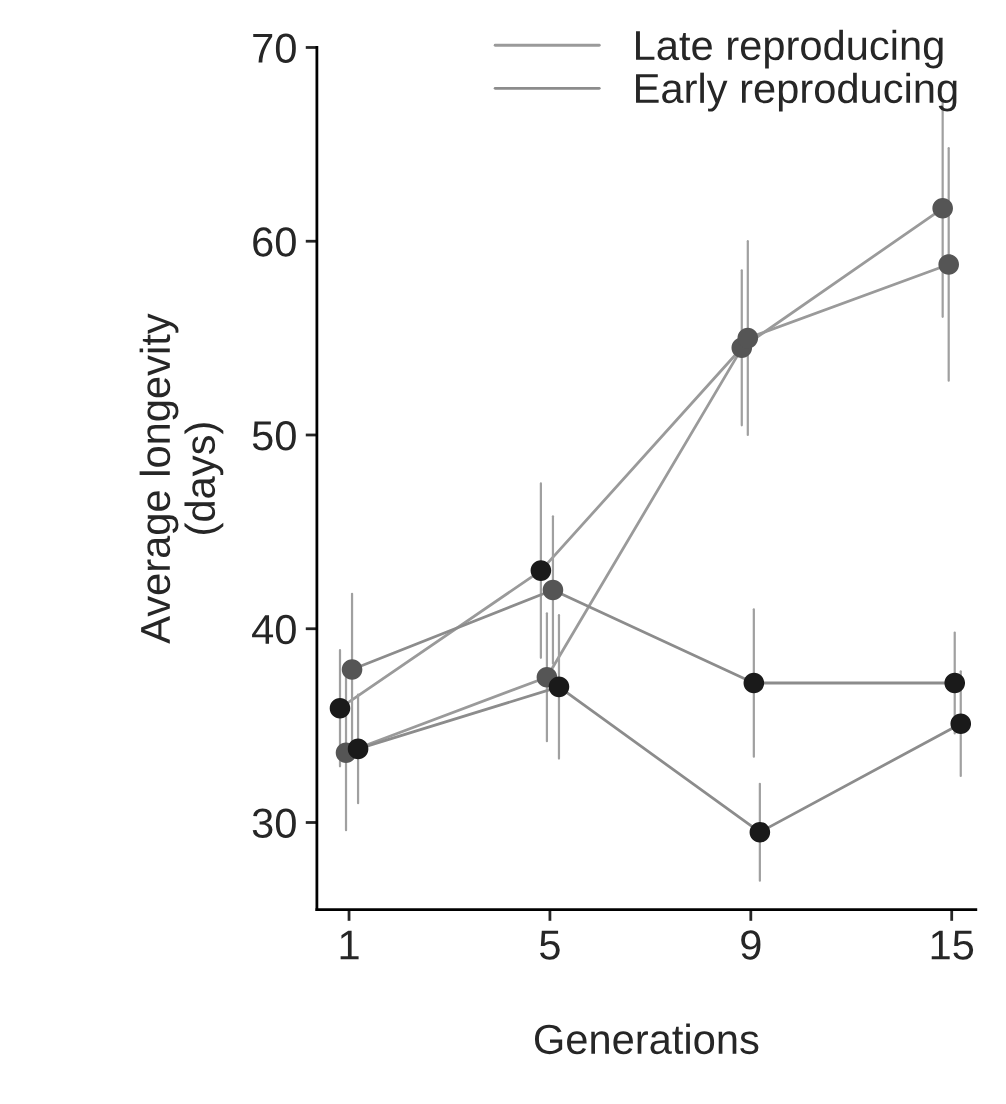 Image resolution: width=1006 pixels, height=1104 pixels. I want to click on x-tick-label: 5, so click(550, 945).